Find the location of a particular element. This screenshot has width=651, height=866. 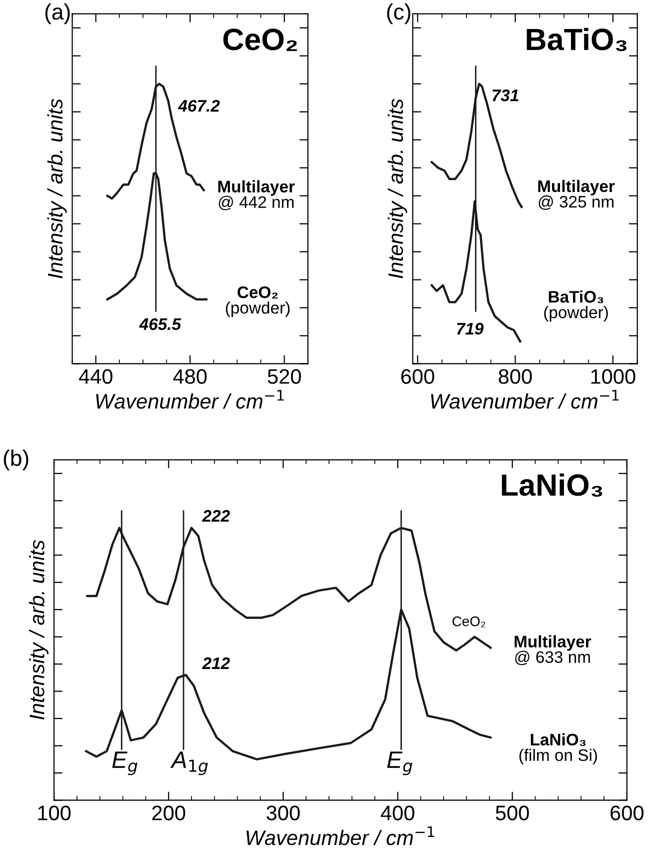

text: 222 is located at coordinates (216, 516).